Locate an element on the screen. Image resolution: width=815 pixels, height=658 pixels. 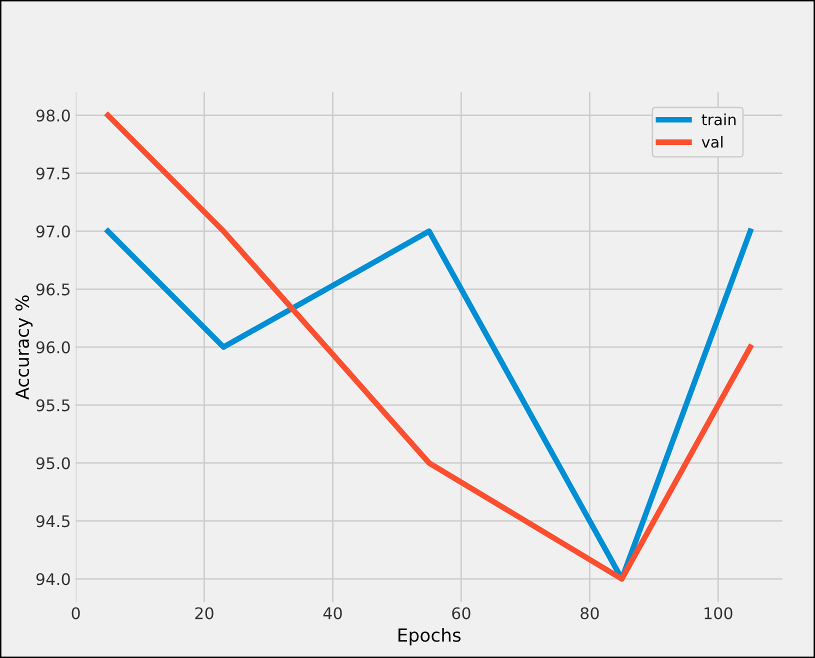
x-tick-label: 80 is located at coordinates (589, 613).